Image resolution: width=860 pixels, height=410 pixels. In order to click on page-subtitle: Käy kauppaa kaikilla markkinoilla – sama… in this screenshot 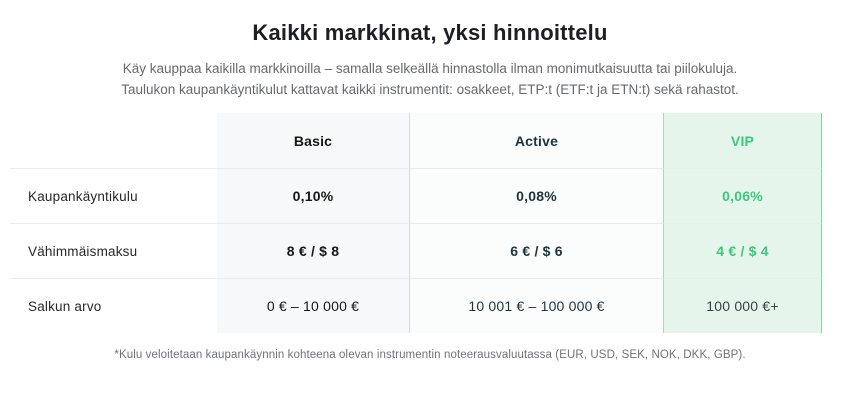, I will do `click(430, 79)`.